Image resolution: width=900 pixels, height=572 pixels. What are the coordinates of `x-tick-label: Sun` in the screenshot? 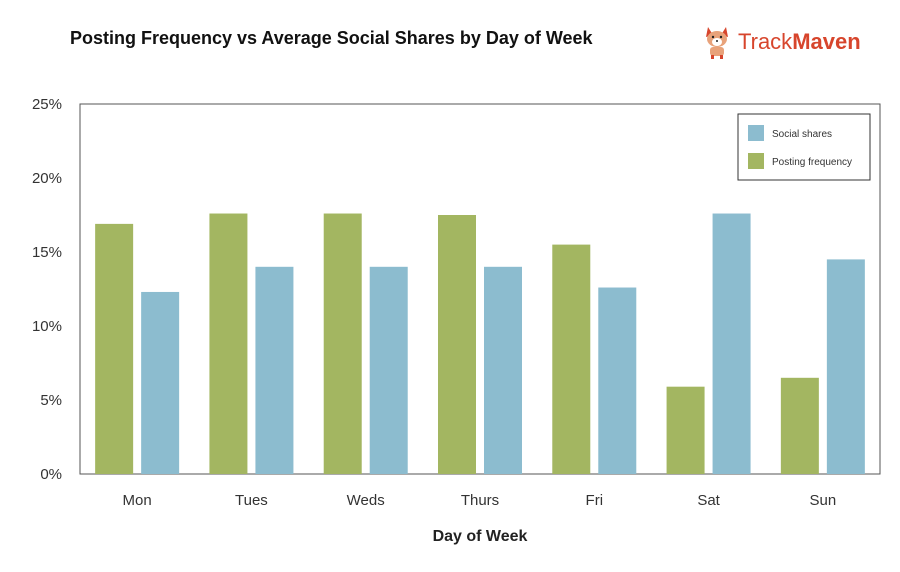 It's located at (823, 500).